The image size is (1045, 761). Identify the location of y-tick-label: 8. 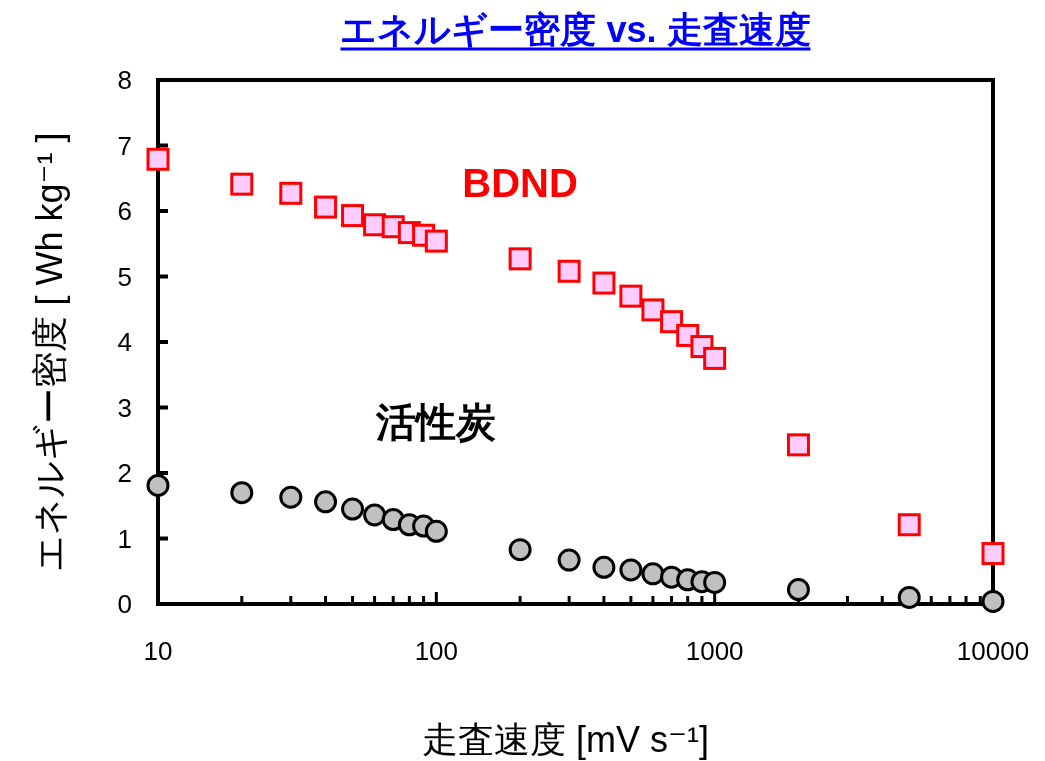
(124, 80).